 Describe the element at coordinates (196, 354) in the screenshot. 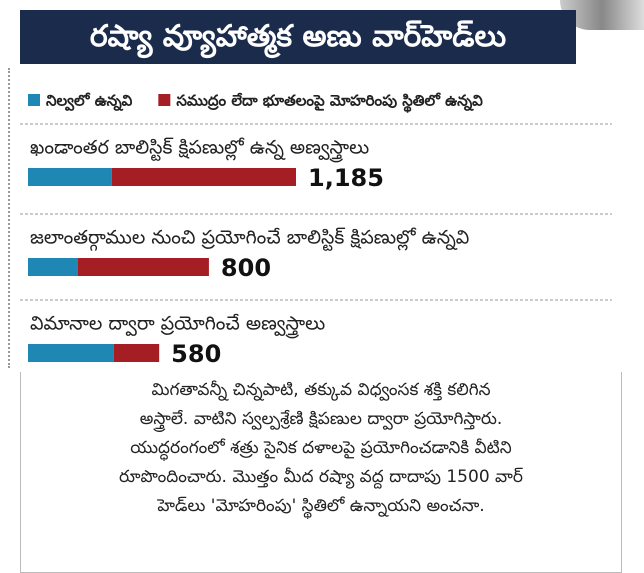

I see `total-label: 580` at that location.